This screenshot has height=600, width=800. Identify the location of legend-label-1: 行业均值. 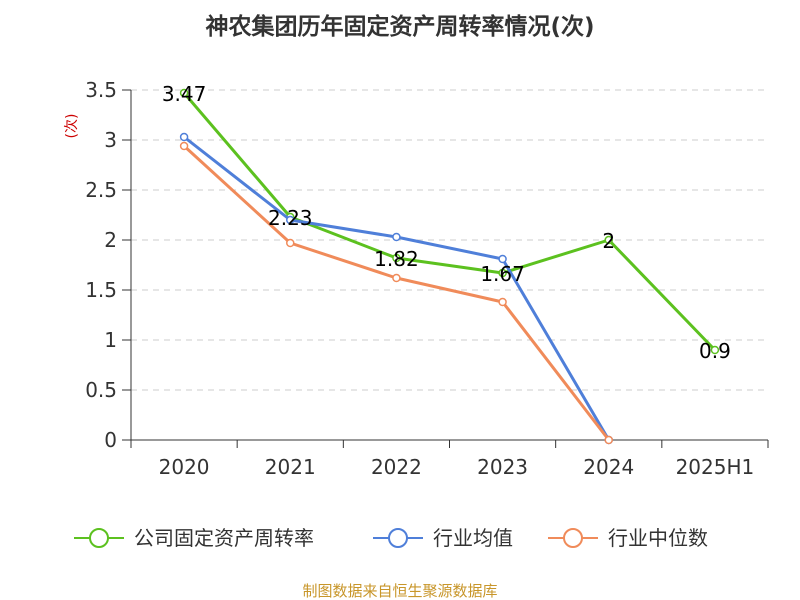
(473, 538).